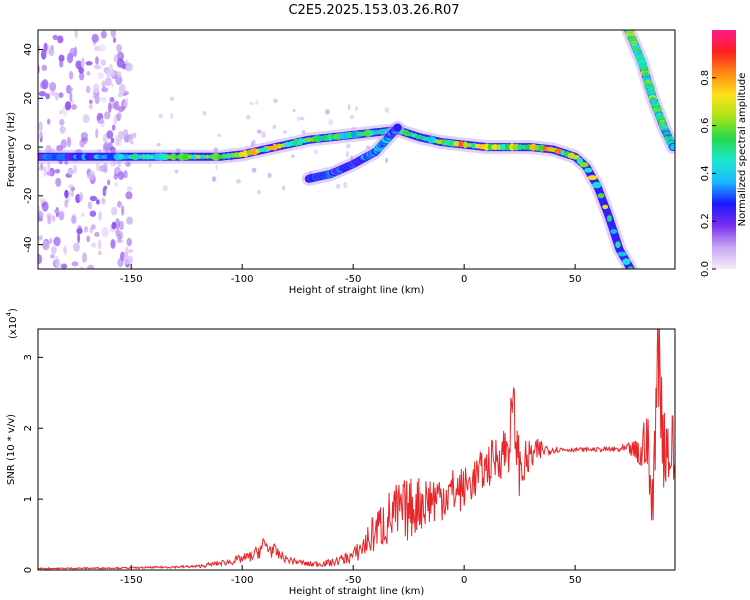 This screenshot has height=600, width=750. What do you see at coordinates (672, 147) in the screenshot?
I see `trace-edge-cell` at bounding box center [672, 147].